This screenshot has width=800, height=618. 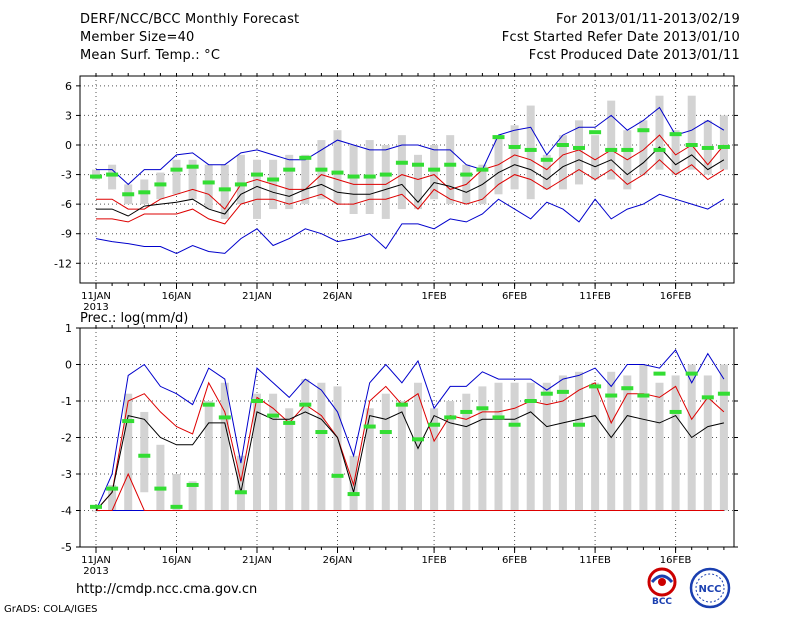 What do you see at coordinates (63, 263) in the screenshot?
I see `y-tick-label: -12` at bounding box center [63, 263].